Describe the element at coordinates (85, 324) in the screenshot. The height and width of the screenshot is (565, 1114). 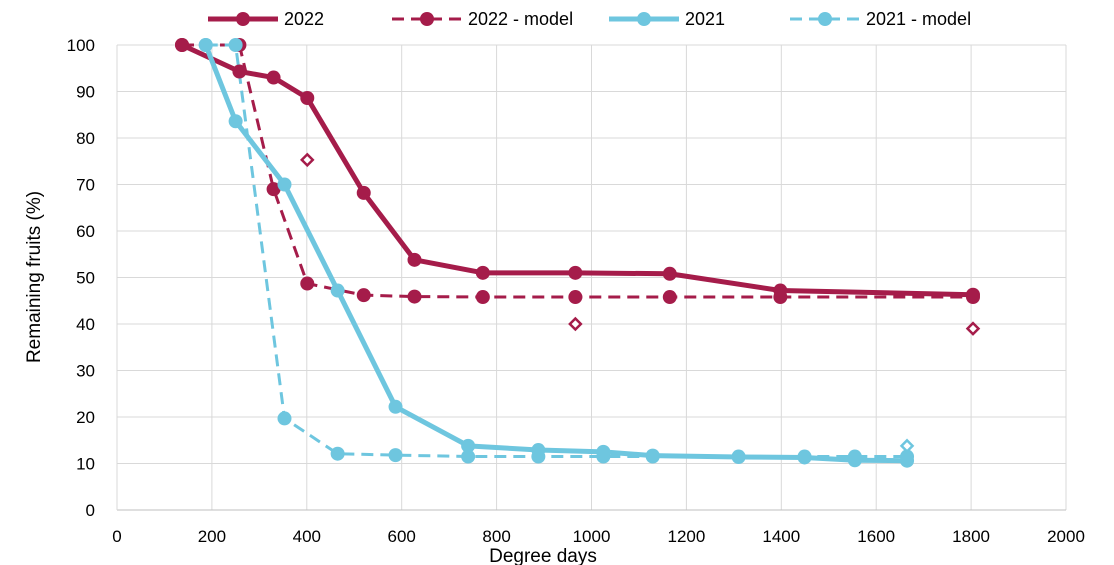
I see `y-tick-label: 40` at that location.